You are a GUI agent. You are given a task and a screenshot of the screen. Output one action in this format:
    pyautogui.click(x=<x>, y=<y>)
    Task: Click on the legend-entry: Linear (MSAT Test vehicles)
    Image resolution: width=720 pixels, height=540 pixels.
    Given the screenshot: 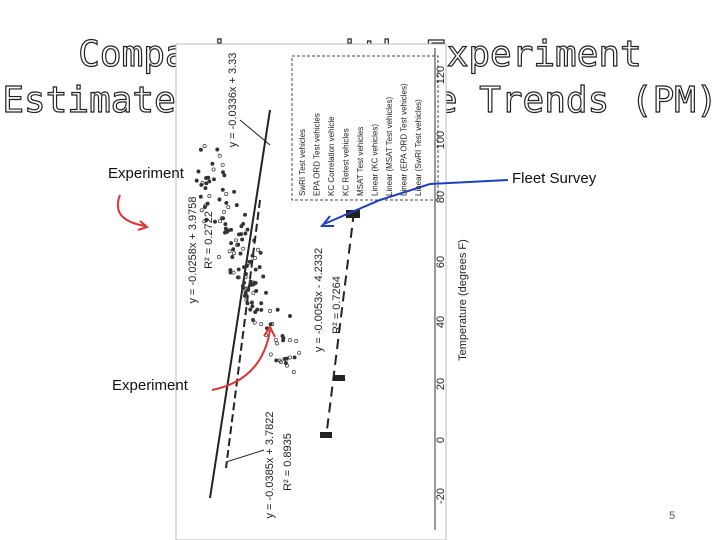 What is the action you would take?
    pyautogui.click(x=389, y=146)
    